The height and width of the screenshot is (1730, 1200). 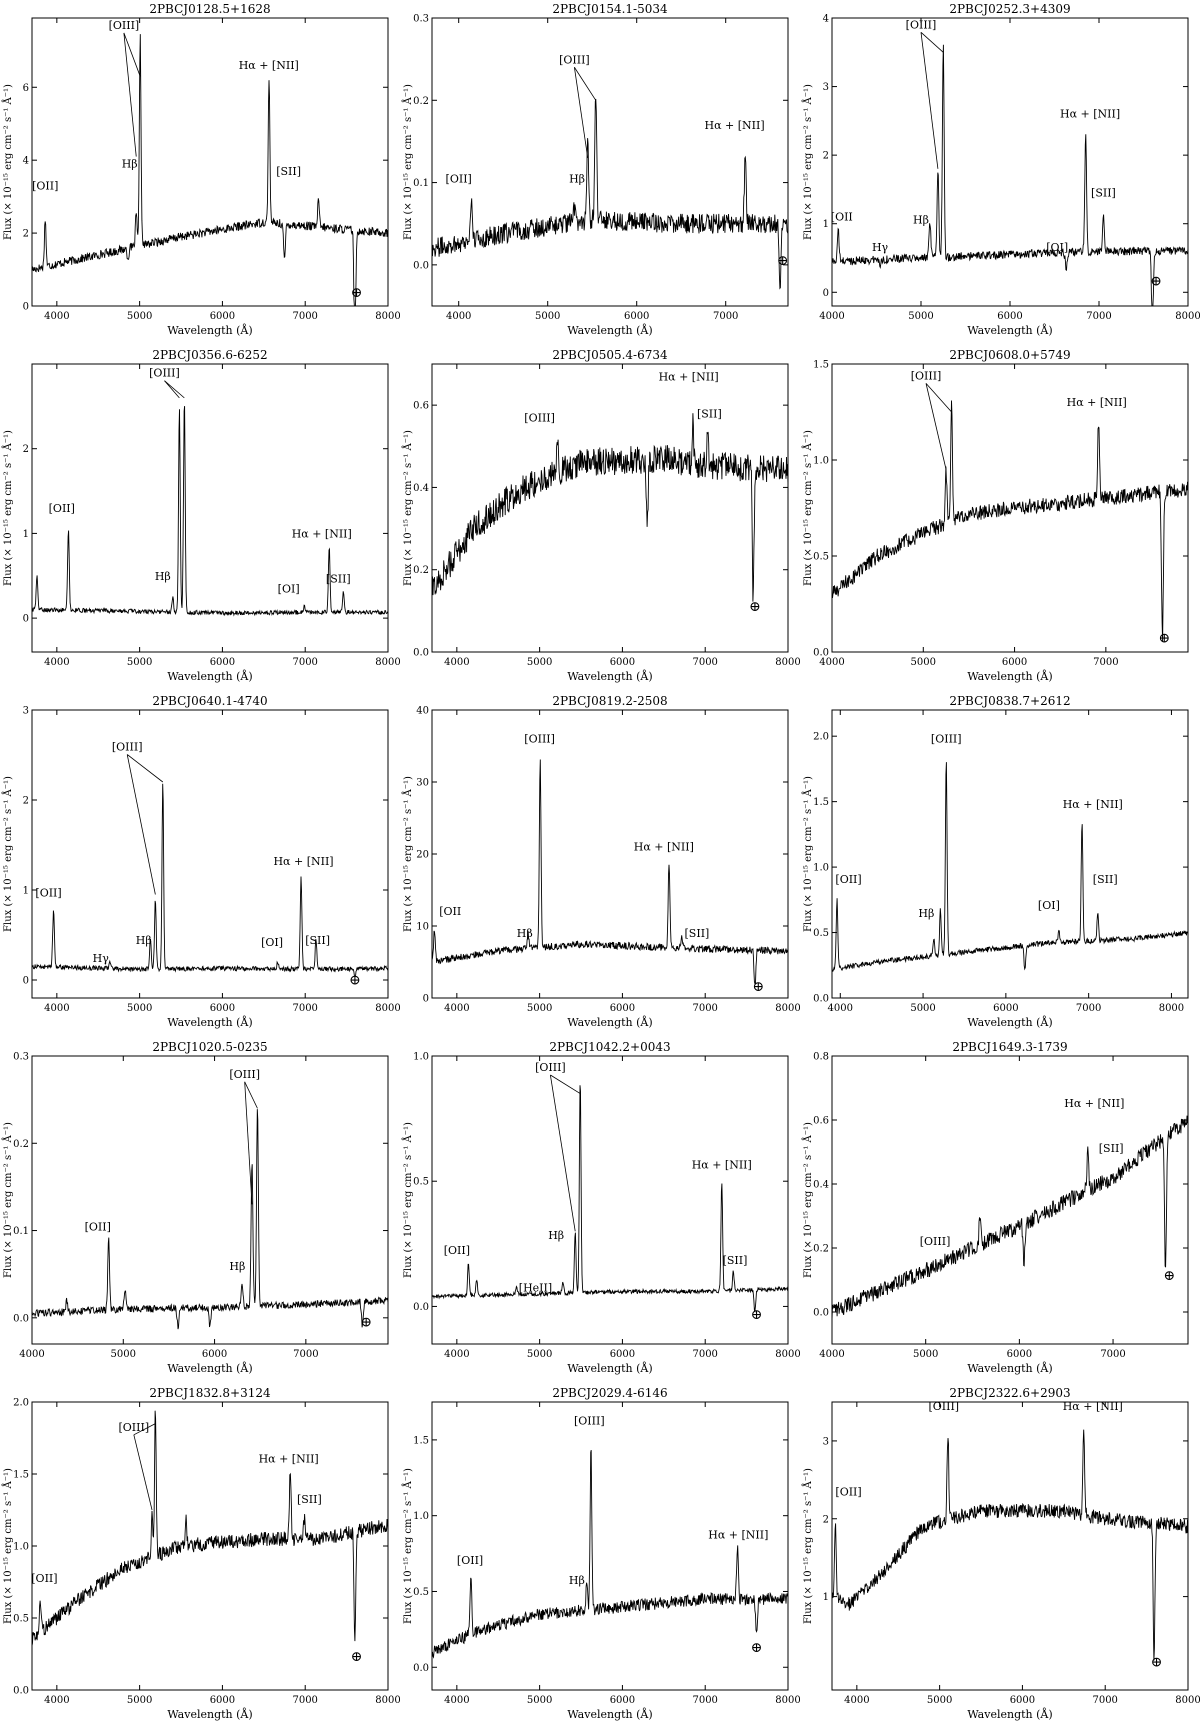 What do you see at coordinates (210, 1393) in the screenshot?
I see `panel-title: 2PBCJ1832.8+3124` at bounding box center [210, 1393].